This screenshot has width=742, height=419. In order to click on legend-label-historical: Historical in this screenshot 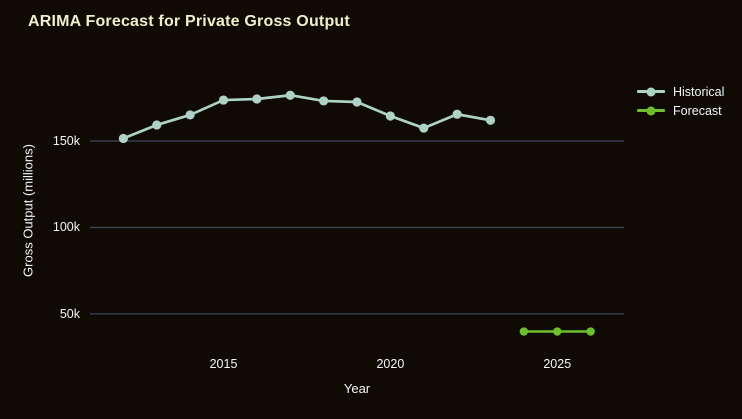, I will do `click(699, 91)`.